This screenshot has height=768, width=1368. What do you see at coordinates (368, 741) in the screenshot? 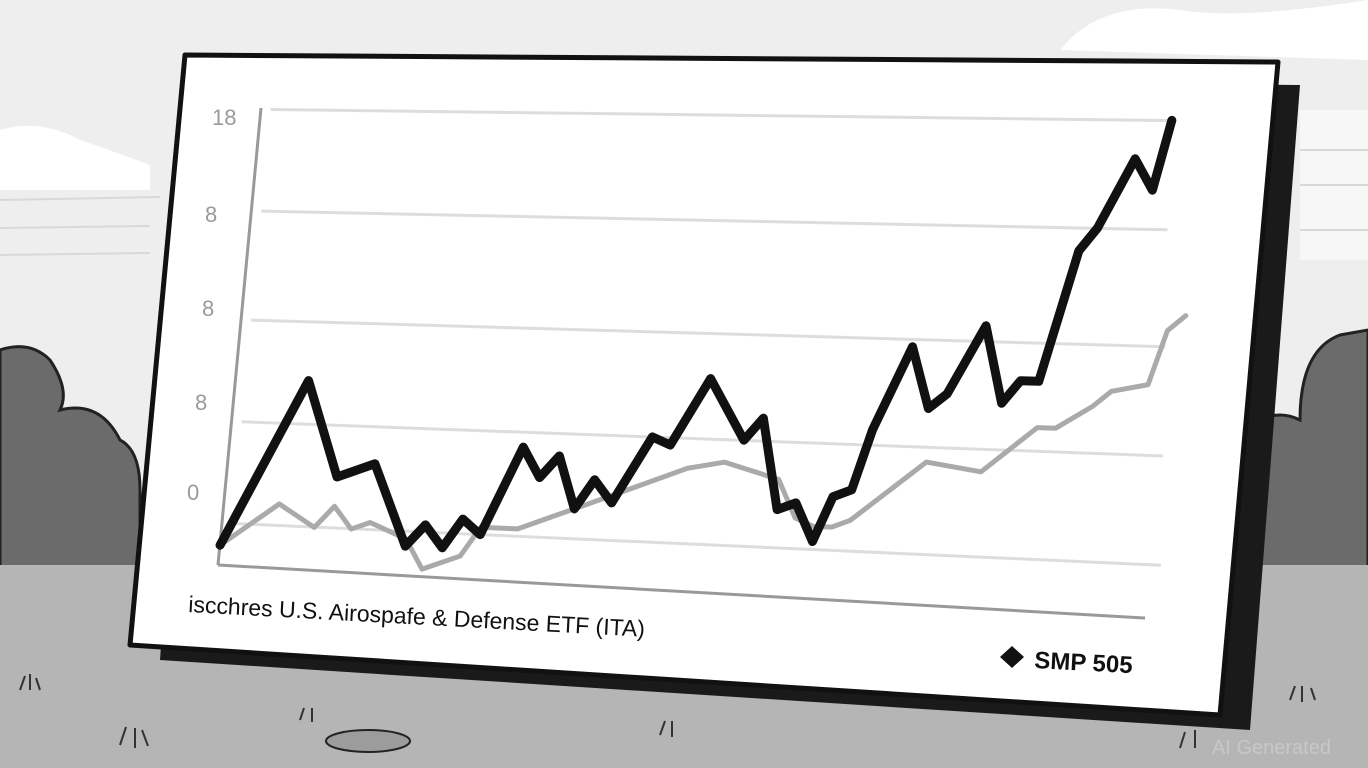
I see `rock` at bounding box center [368, 741].